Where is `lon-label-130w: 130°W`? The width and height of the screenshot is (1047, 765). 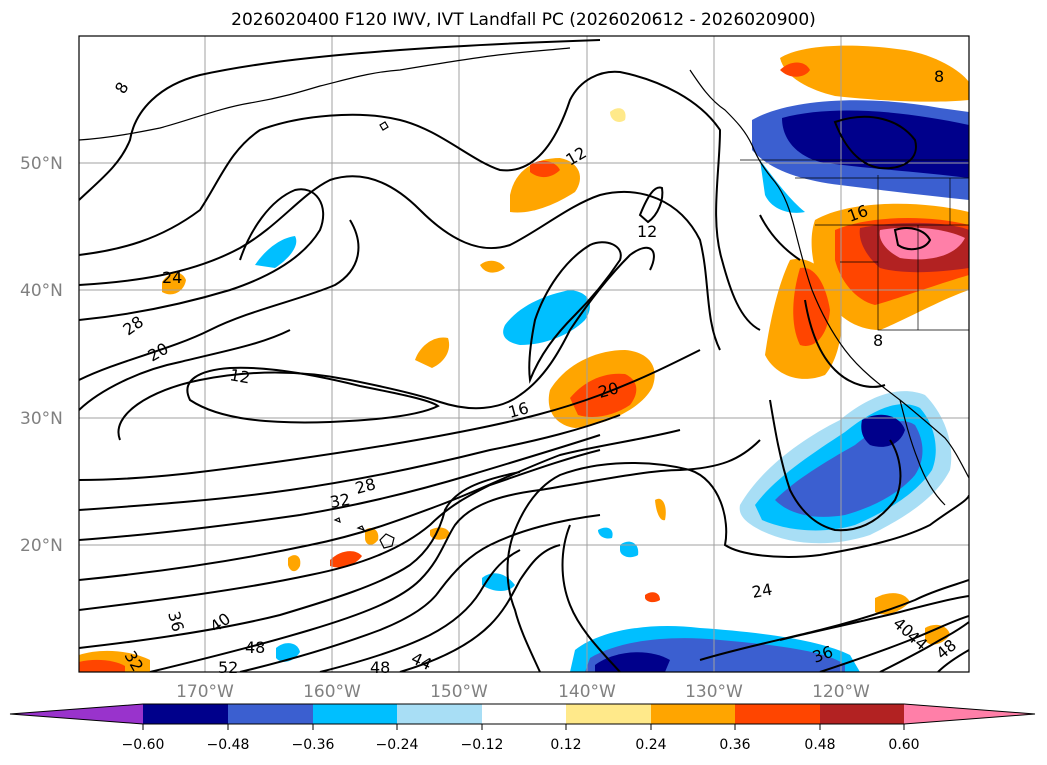
lon-label-130w: 130°W is located at coordinates (714, 692).